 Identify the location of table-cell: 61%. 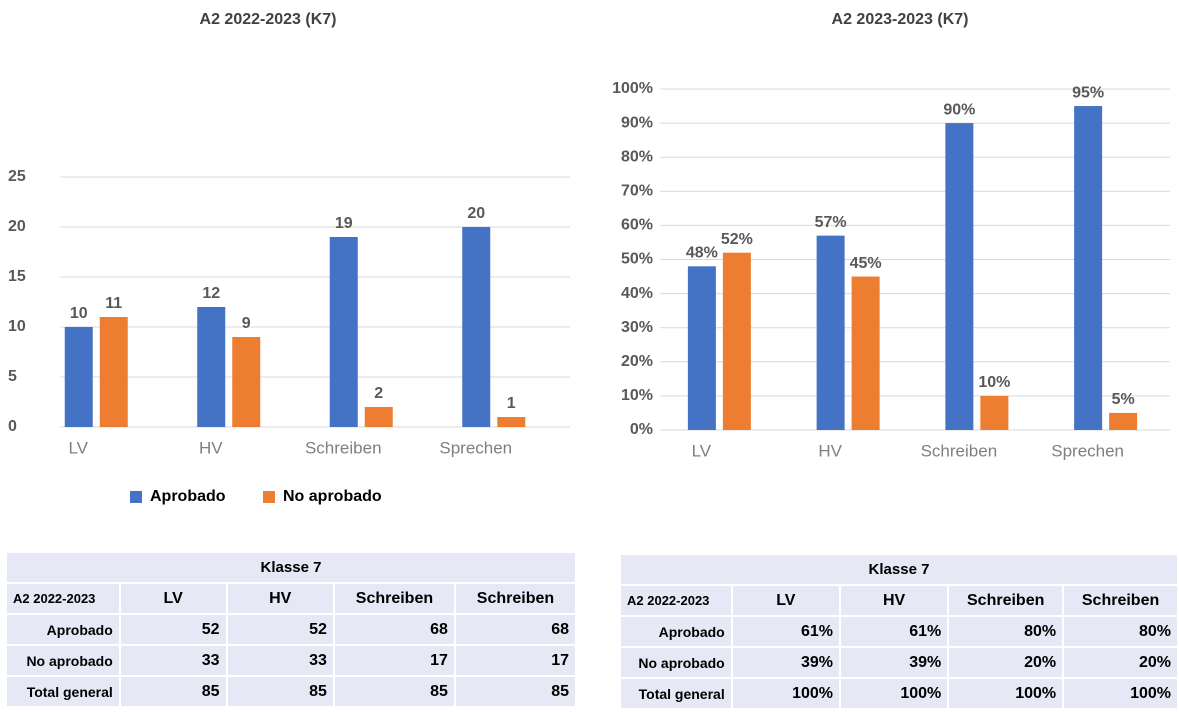
(785, 631).